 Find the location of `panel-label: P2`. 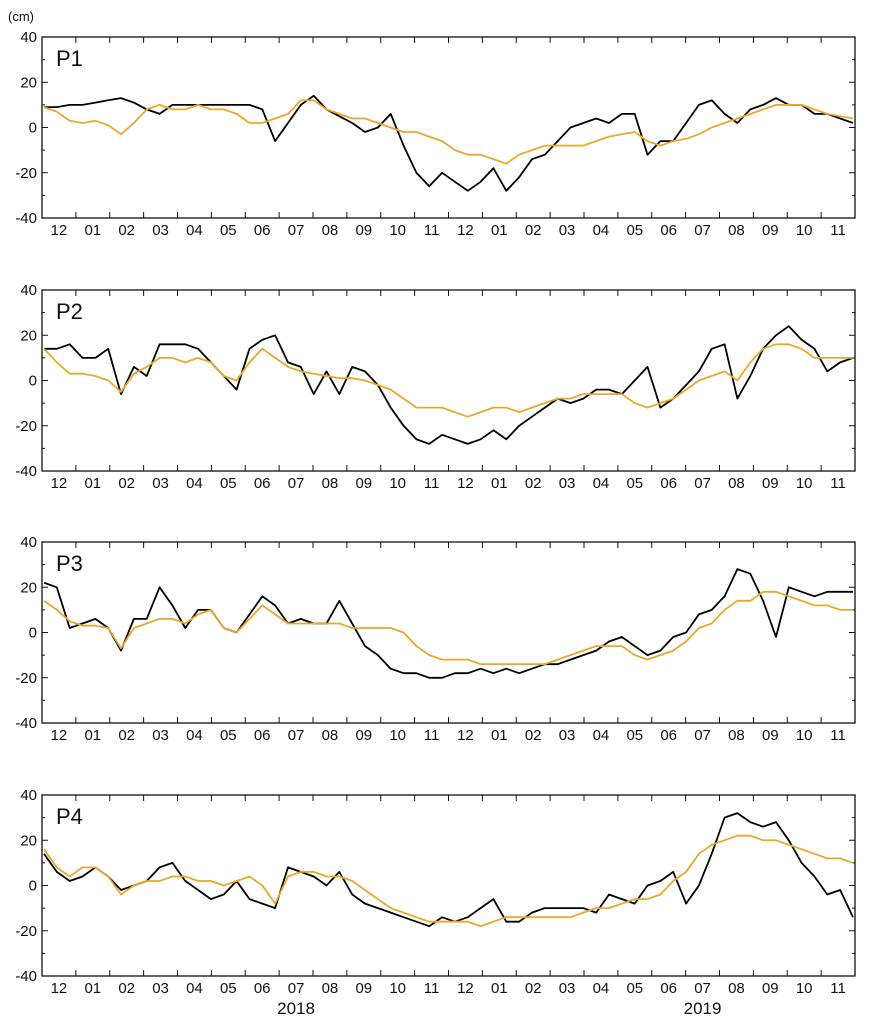

panel-label: P2 is located at coordinates (69, 311).